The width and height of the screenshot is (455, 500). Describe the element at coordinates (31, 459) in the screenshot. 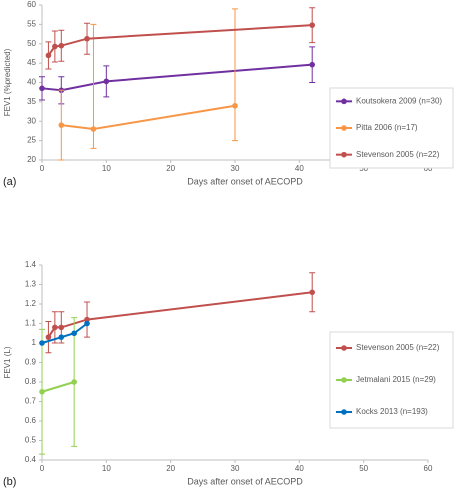

I see `y-tick-label: 0.4` at that location.